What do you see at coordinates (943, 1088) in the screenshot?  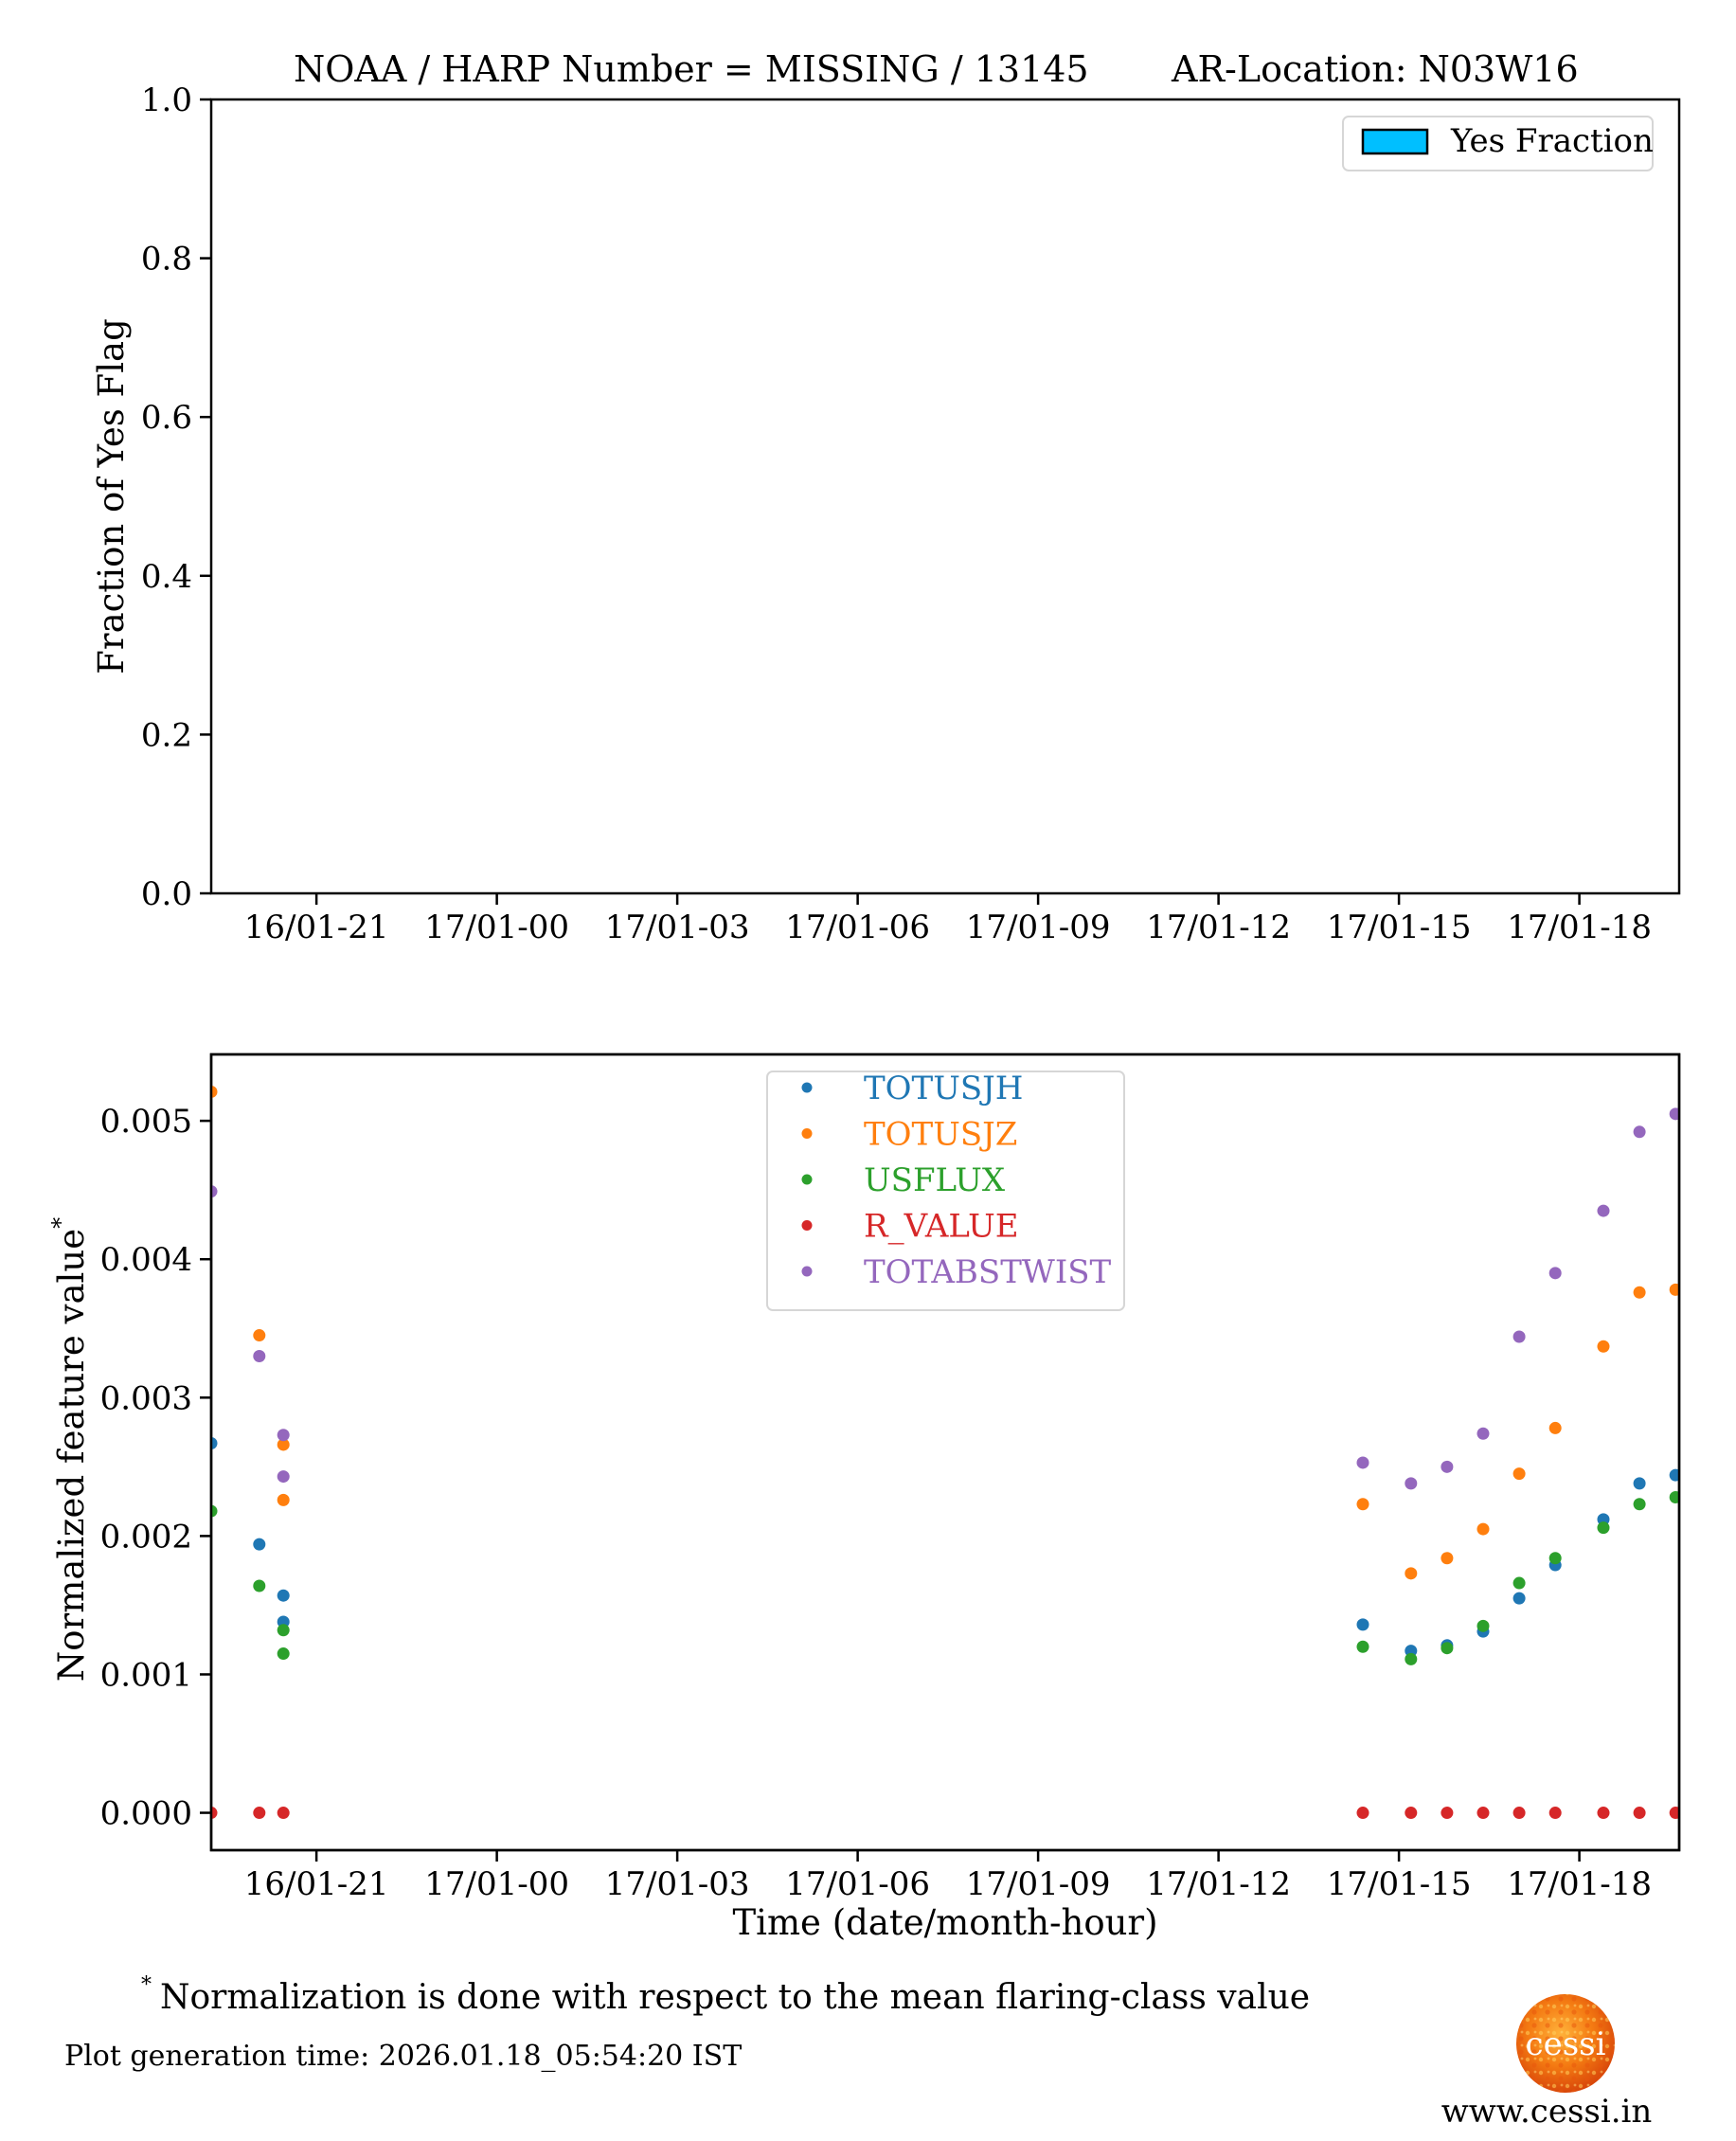 I see `legend-label-totusjh: TOTUSJH` at bounding box center [943, 1088].